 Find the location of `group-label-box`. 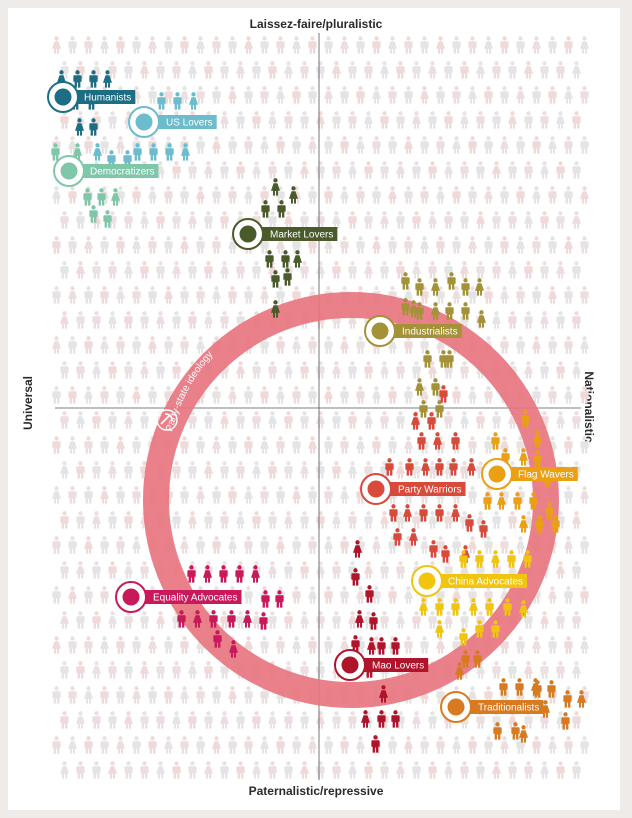

group-label-box is located at coordinates (543, 474).